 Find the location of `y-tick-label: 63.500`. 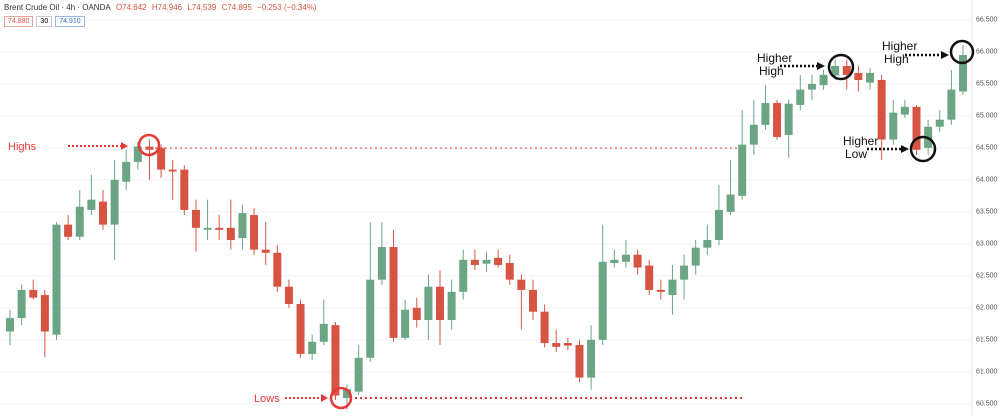

y-tick-label: 63.500 is located at coordinates (987, 212).